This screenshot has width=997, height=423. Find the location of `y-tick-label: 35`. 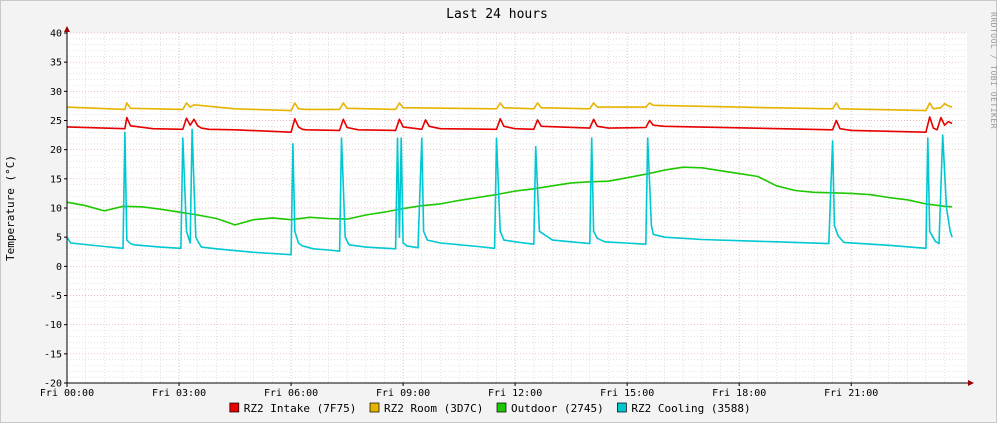

y-tick-label: 35 is located at coordinates (56, 63).